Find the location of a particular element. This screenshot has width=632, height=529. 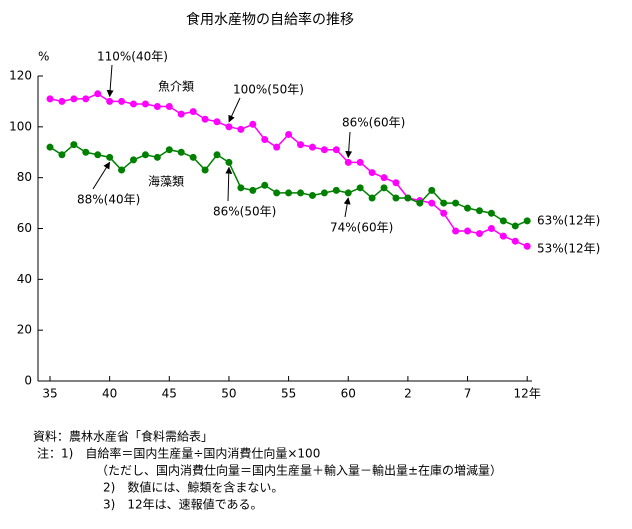

note: 3) 12年は、速報値である。 is located at coordinates (182, 504).